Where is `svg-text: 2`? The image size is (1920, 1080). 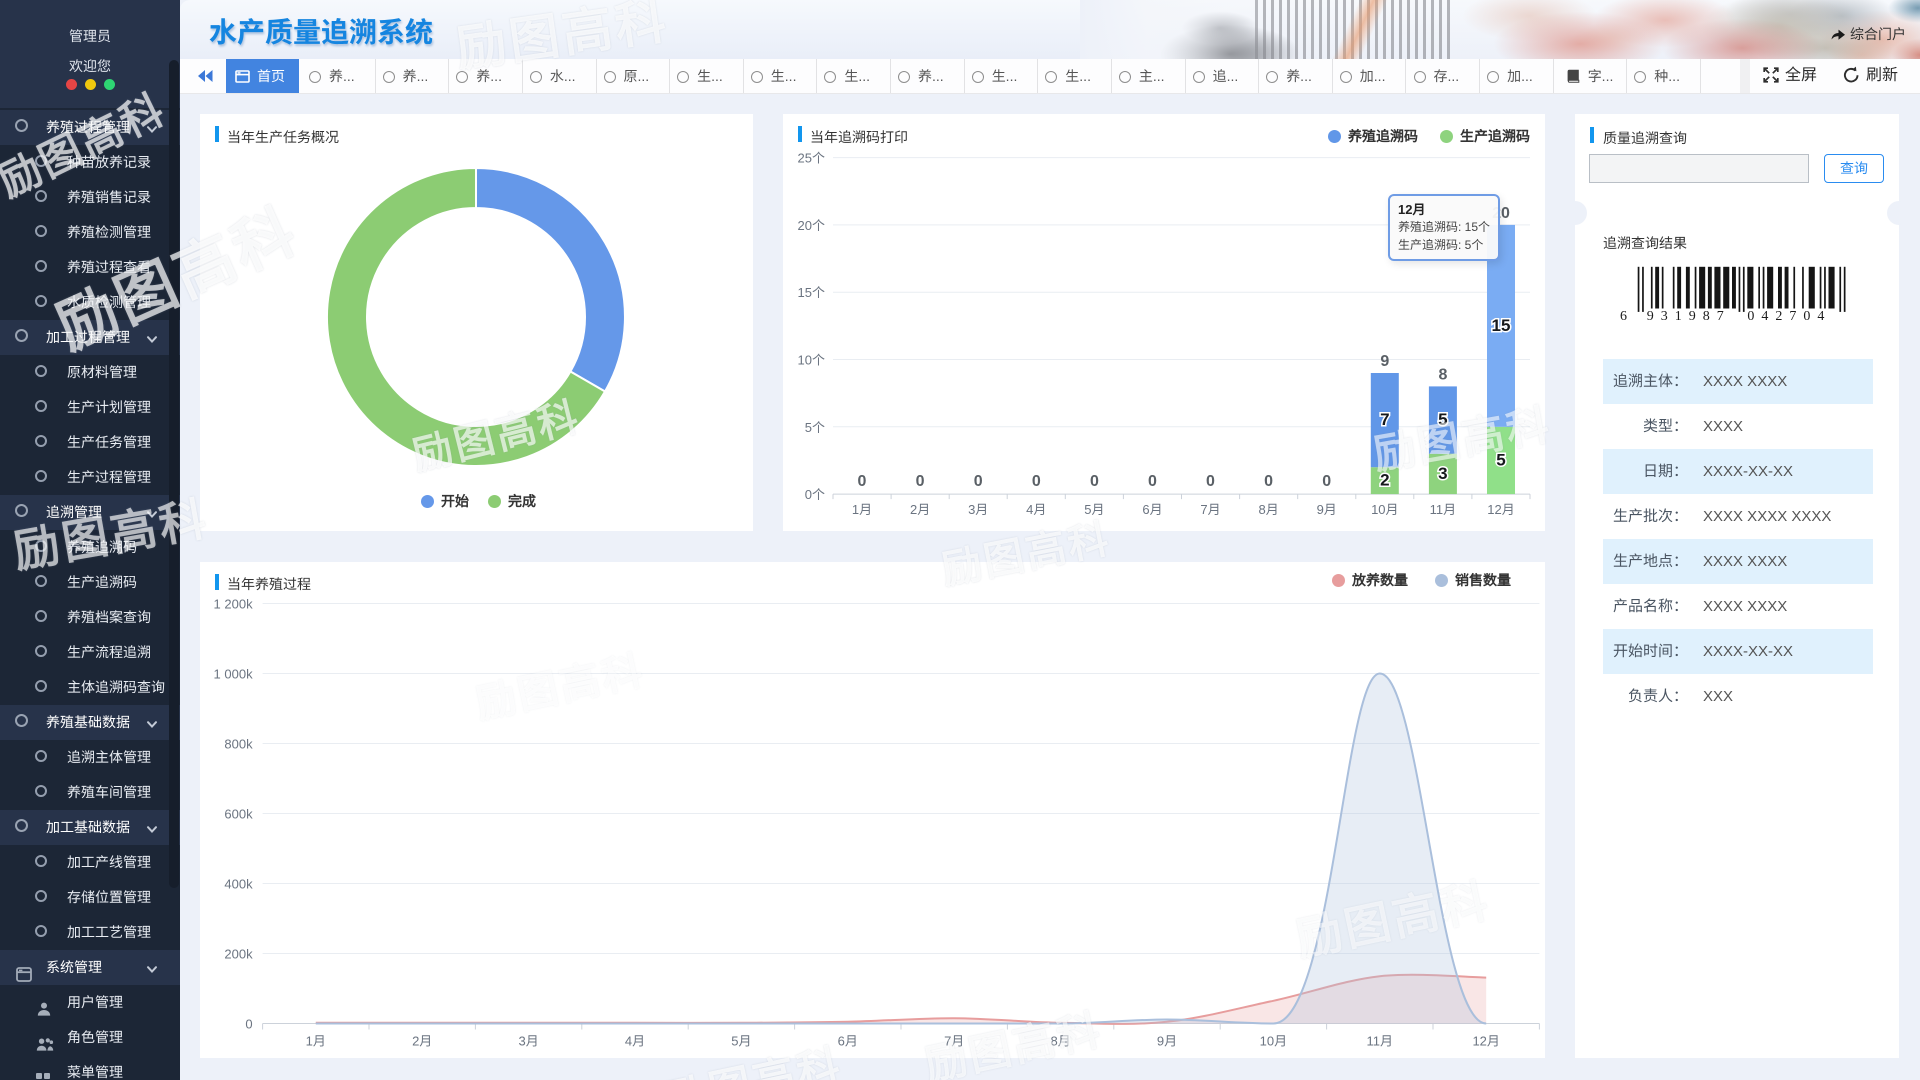
svg-text: 2 is located at coordinates (1384, 479).